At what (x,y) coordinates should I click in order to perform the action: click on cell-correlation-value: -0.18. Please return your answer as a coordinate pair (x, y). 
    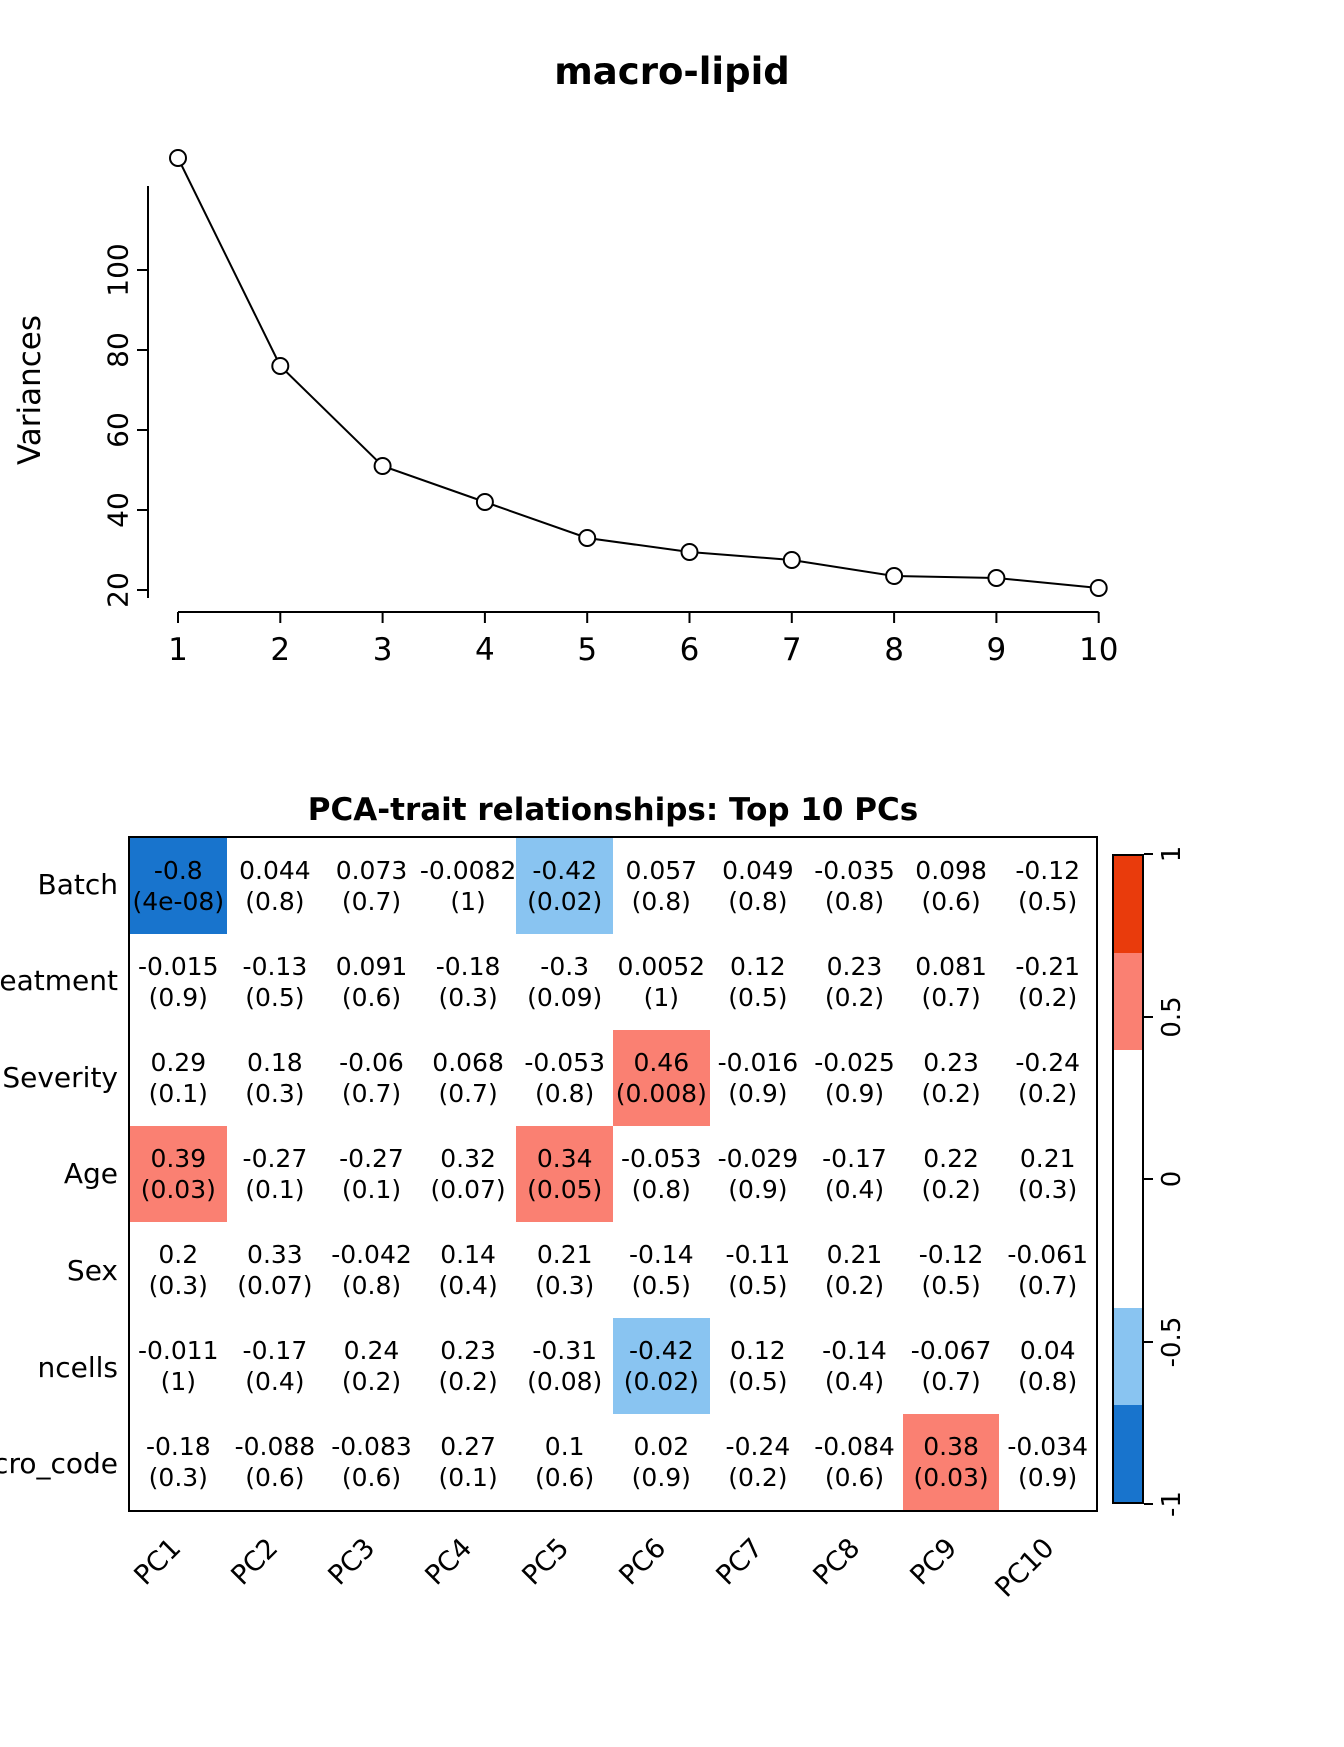
    Looking at the image, I should click on (468, 966).